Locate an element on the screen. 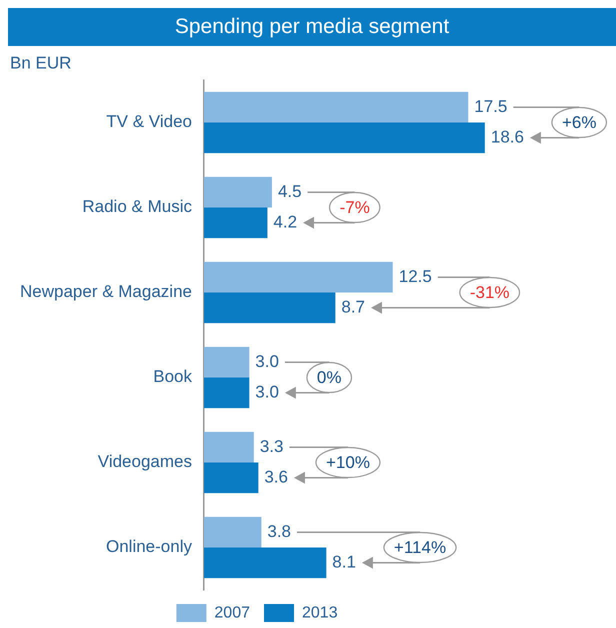 This screenshot has height=628, width=616. legend-label: 2007 is located at coordinates (232, 613).